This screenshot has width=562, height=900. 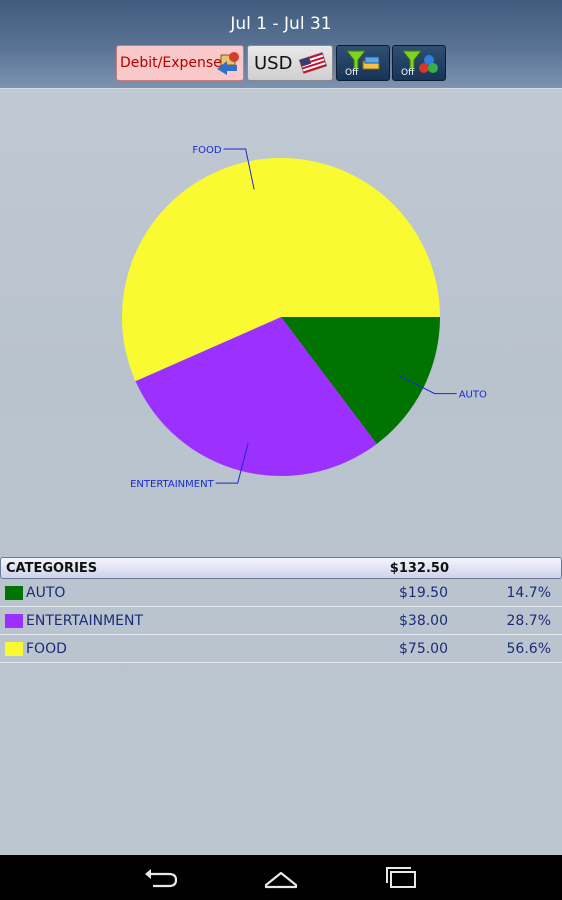 I want to click on pie-leader-food, so click(x=239, y=169).